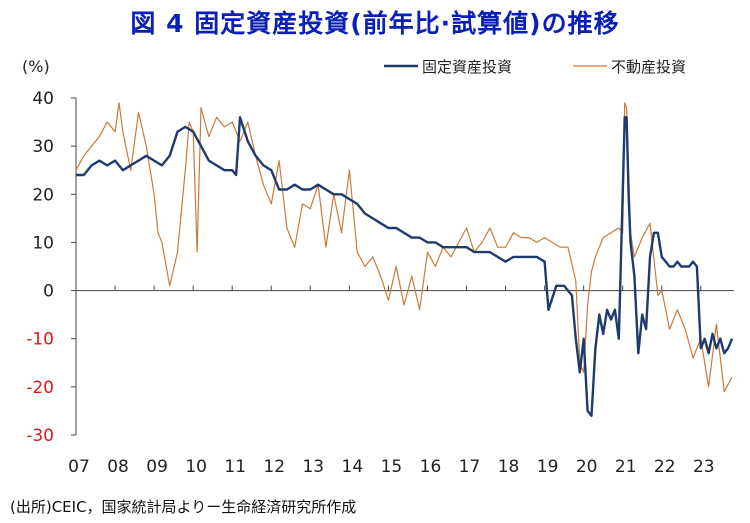 The height and width of the screenshot is (523, 750). I want to click on y-tick-label: 0, so click(48, 292).